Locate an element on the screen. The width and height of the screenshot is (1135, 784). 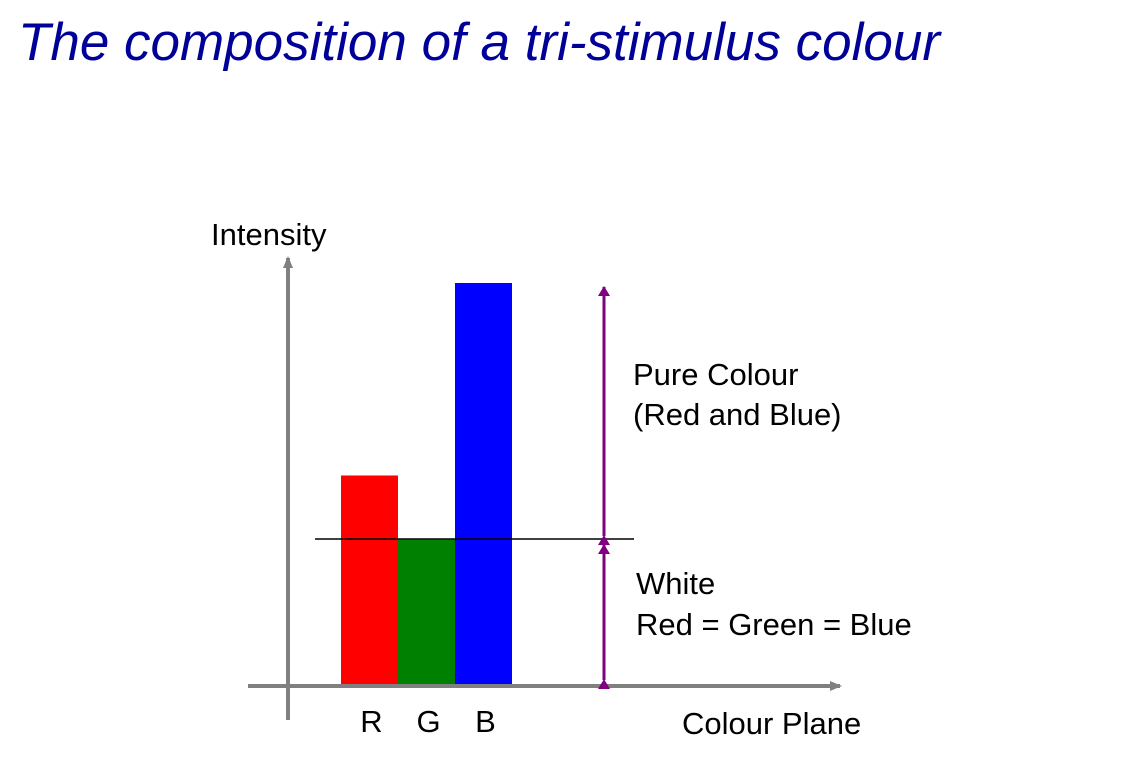
bars-group is located at coordinates (426, 483).